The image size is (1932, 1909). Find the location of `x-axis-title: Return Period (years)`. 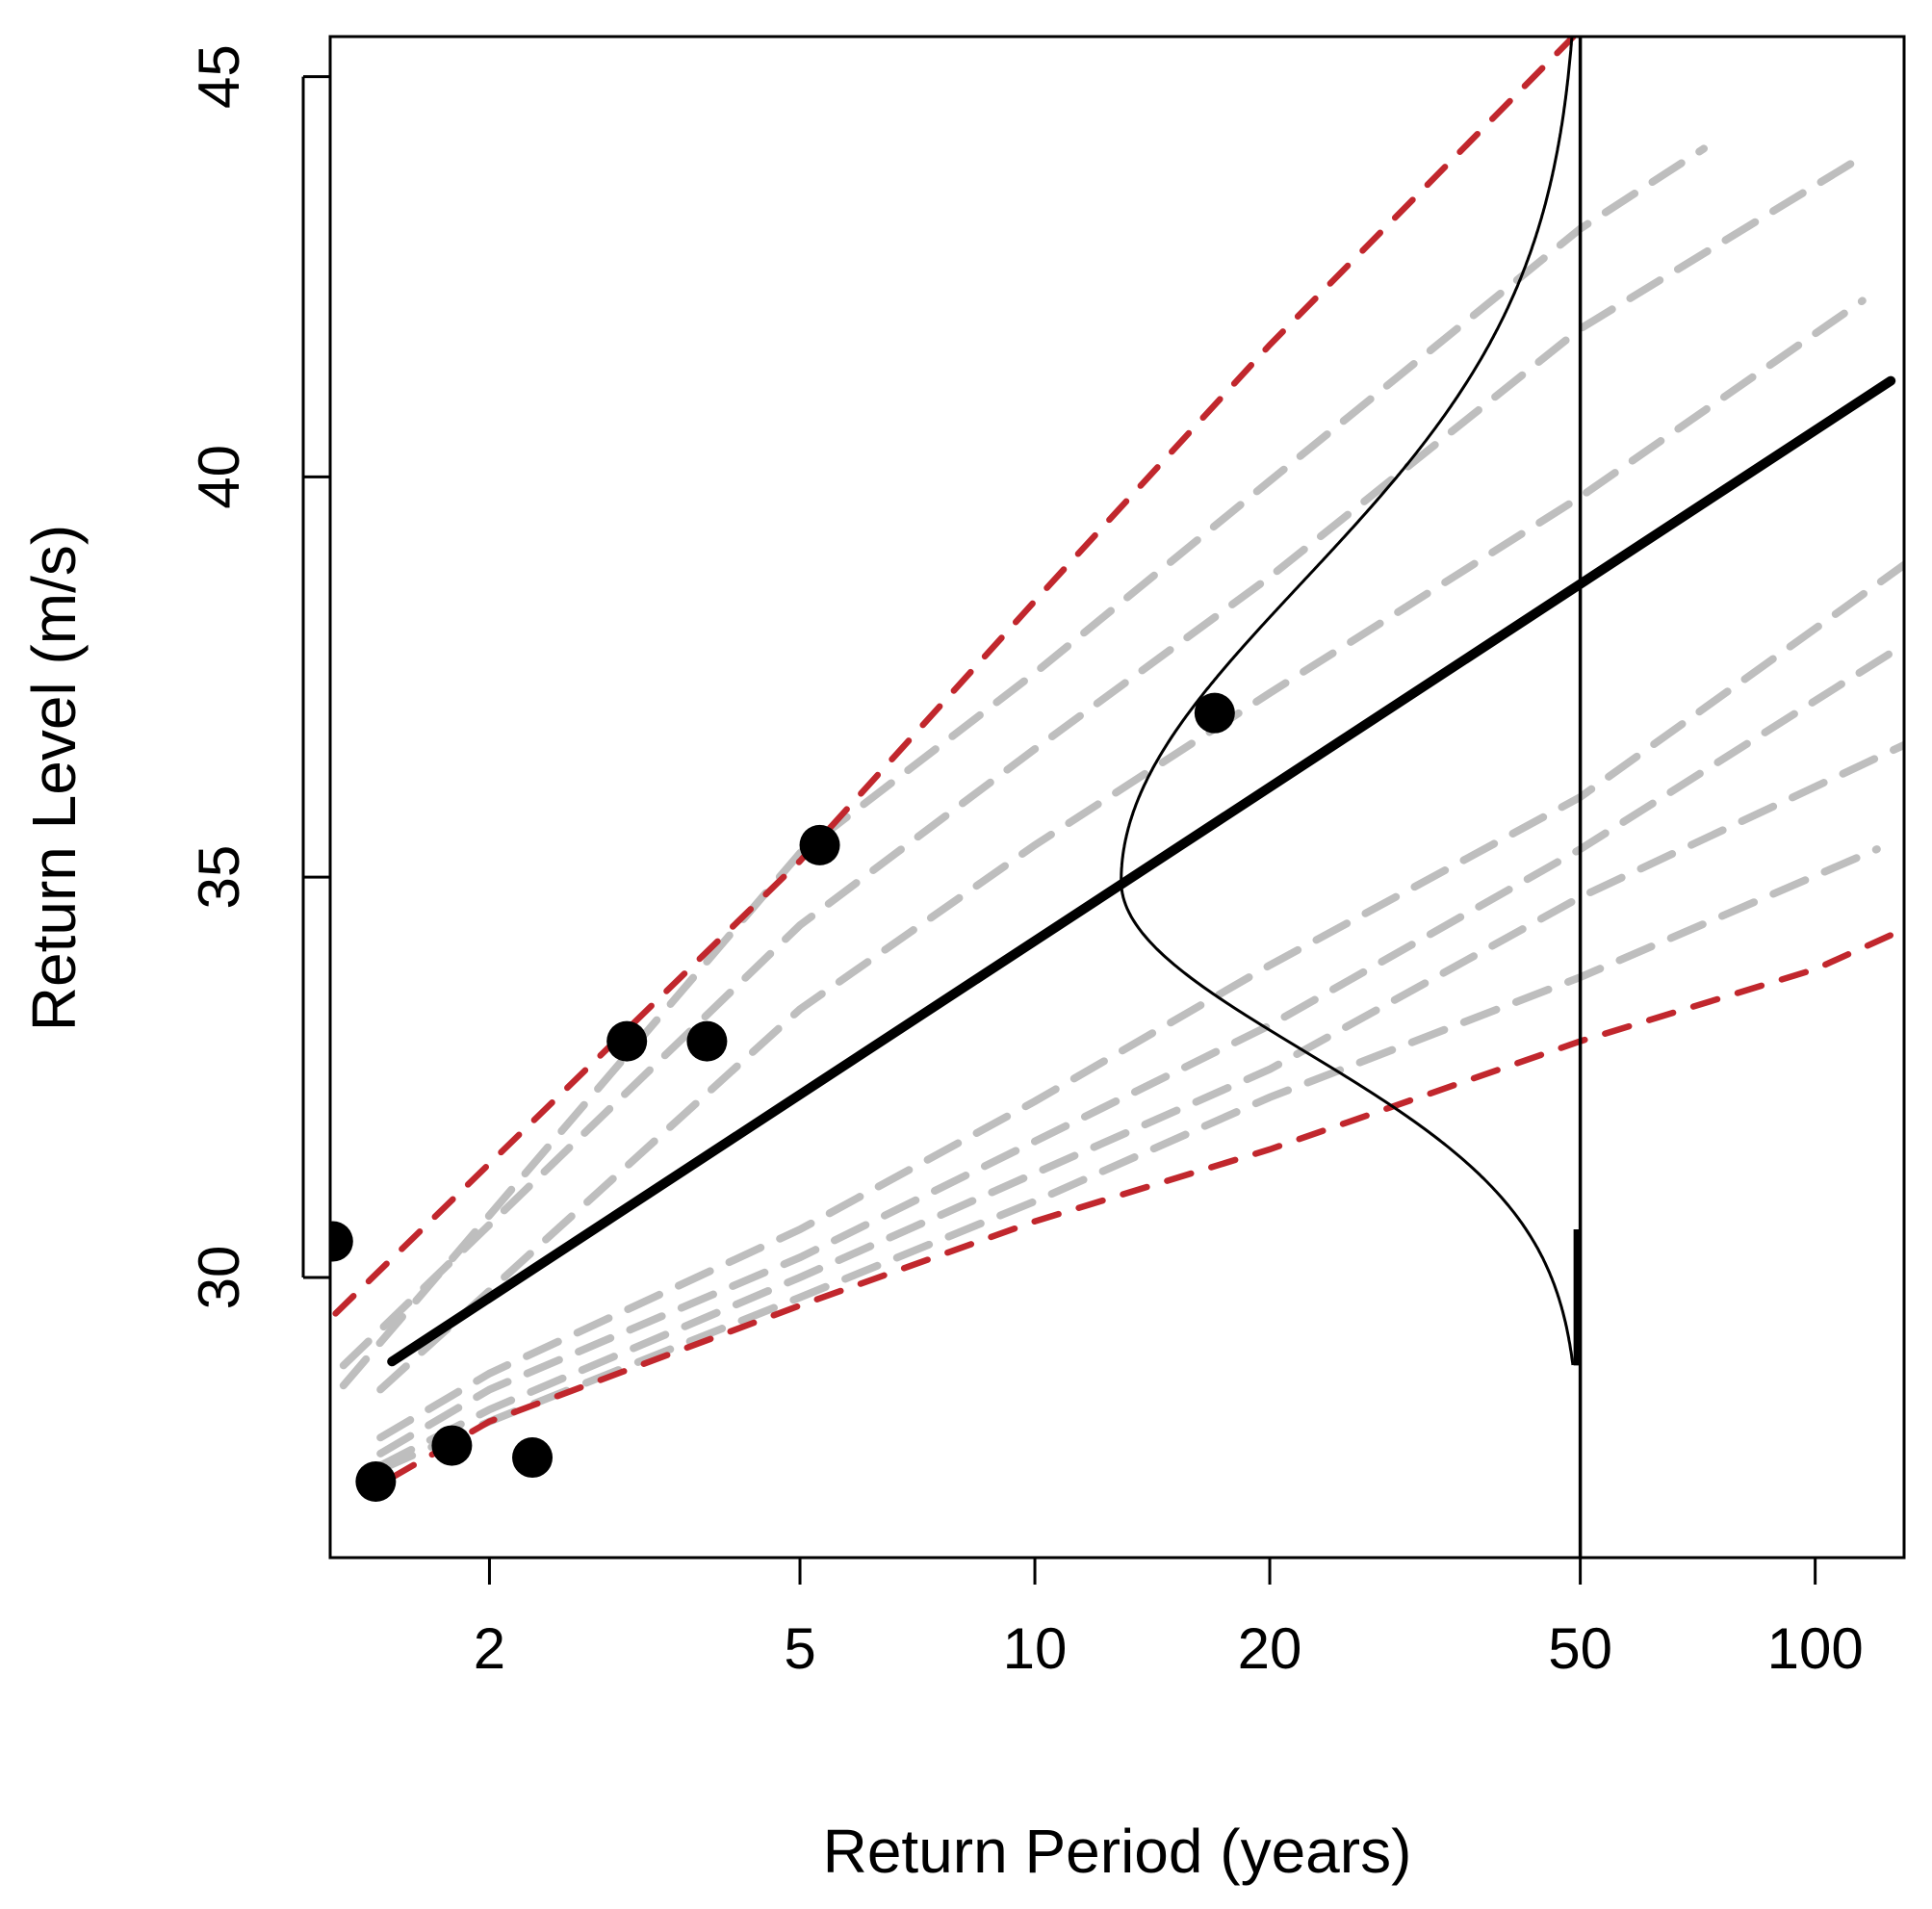

x-axis-title: Return Period (years) is located at coordinates (1117, 1851).